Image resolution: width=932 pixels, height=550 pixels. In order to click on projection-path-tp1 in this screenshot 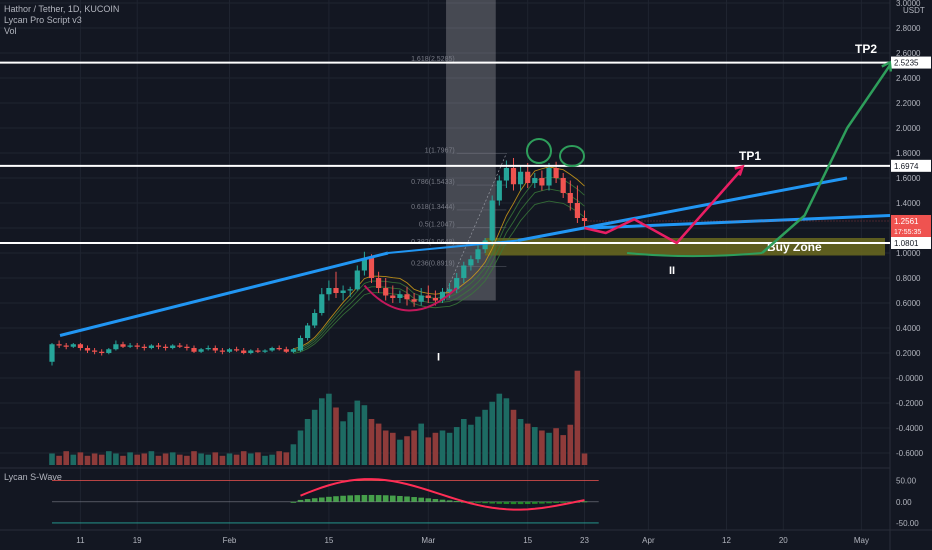, I will do `click(663, 207)`.